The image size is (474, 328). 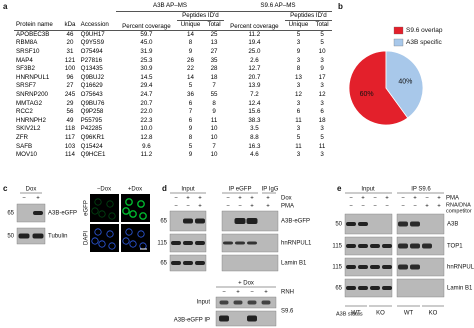 I want to click on table-cell: Q16629, so click(x=91, y=86).